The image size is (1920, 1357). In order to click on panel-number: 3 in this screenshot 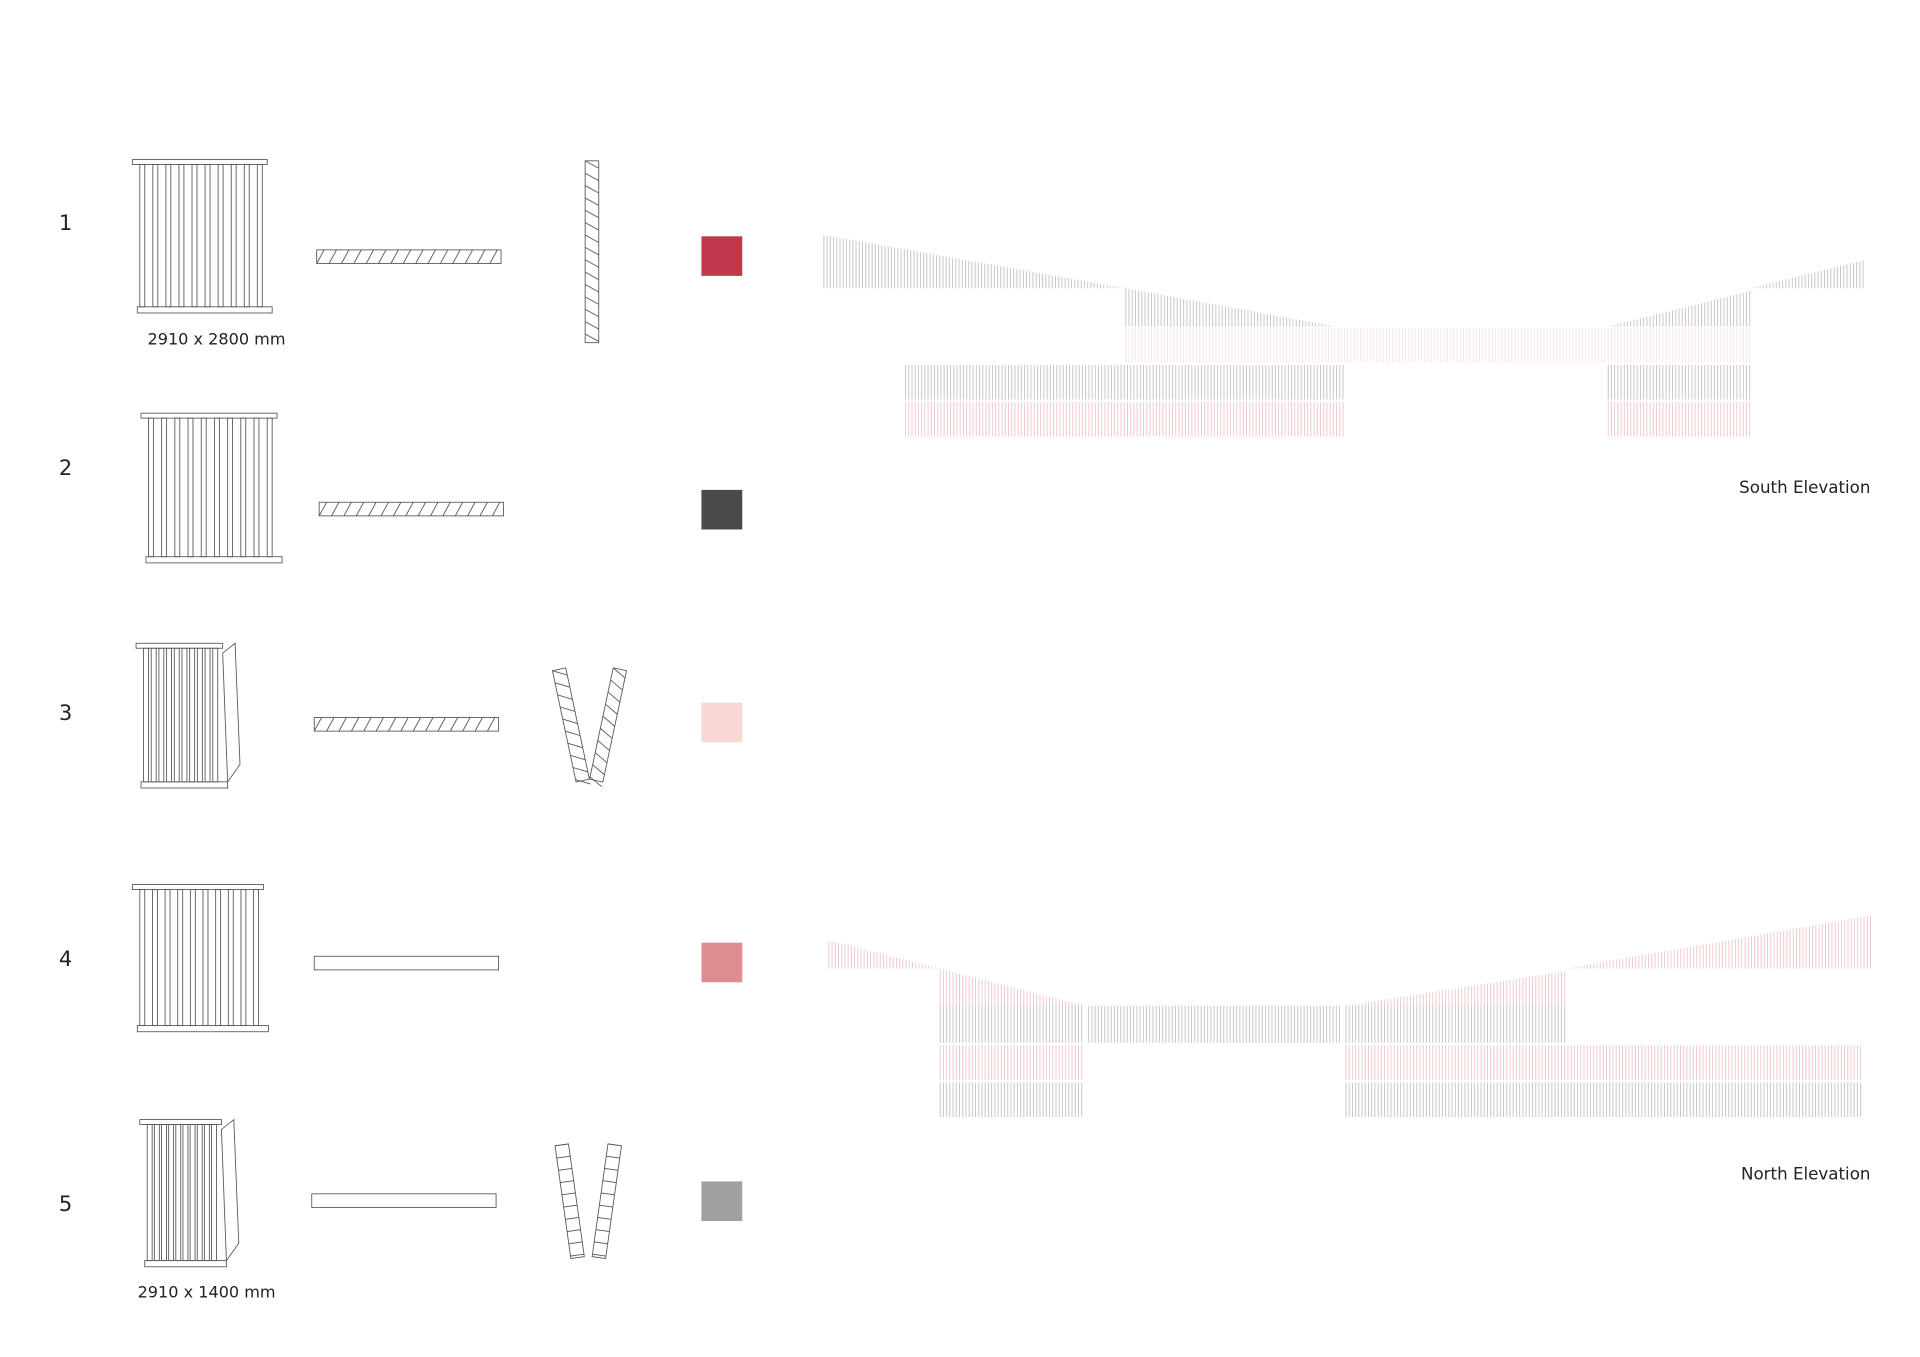, I will do `click(65, 712)`.